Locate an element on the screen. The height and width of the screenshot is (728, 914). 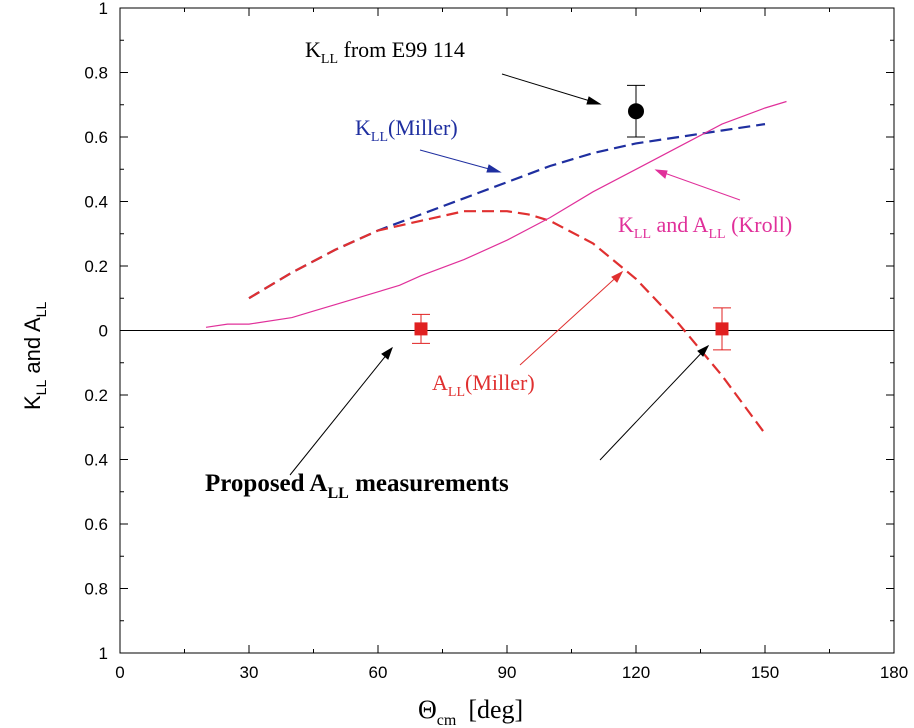
arrowhead-proposed-right is located at coordinates (703, 350).